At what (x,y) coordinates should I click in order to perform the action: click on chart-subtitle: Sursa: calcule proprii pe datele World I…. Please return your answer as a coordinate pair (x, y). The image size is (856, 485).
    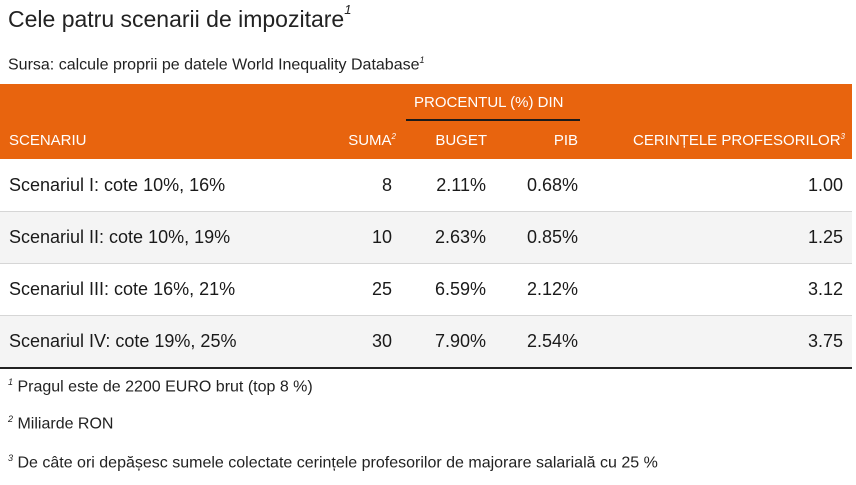
    Looking at the image, I should click on (216, 64).